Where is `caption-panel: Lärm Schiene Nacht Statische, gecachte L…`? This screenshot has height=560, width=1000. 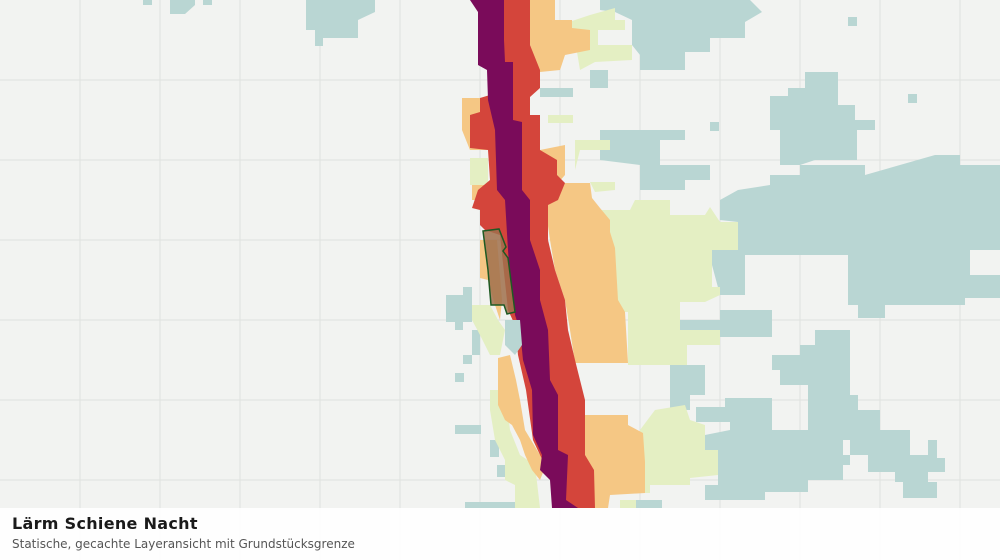 caption-panel: Lärm Schiene Nacht Statische, gecachte L… is located at coordinates (500, 534).